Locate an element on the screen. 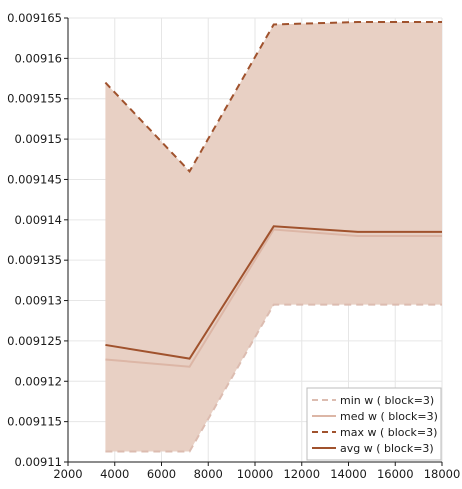  y-tick-label: 0.00914 is located at coordinates (38, 220).